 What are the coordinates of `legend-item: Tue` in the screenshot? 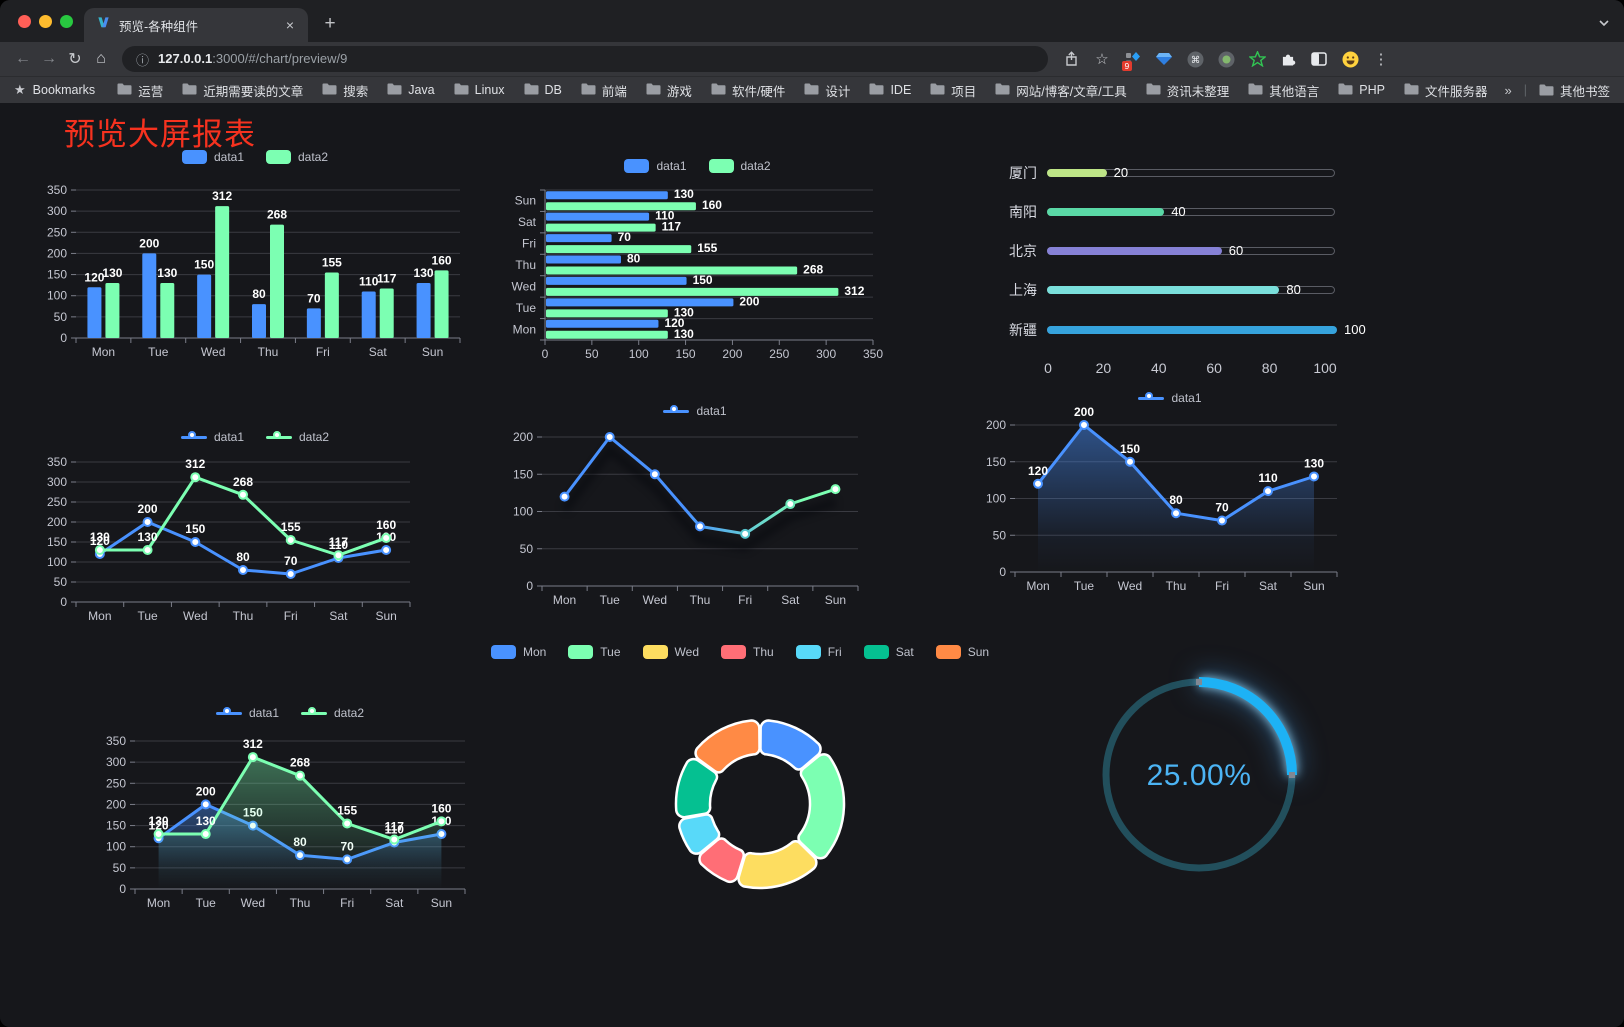 It's located at (594, 652).